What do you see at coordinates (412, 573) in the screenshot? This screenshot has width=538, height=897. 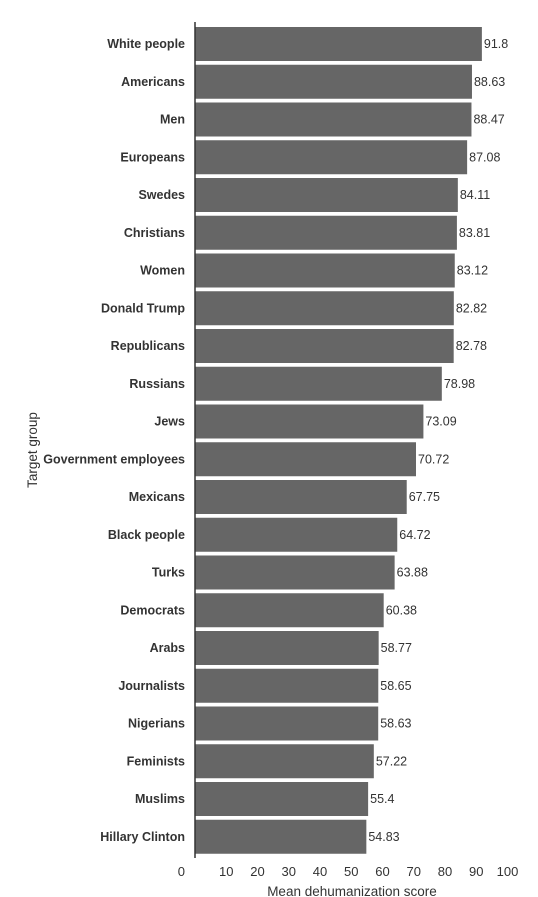 I see `value-label-turks: 63.88` at bounding box center [412, 573].